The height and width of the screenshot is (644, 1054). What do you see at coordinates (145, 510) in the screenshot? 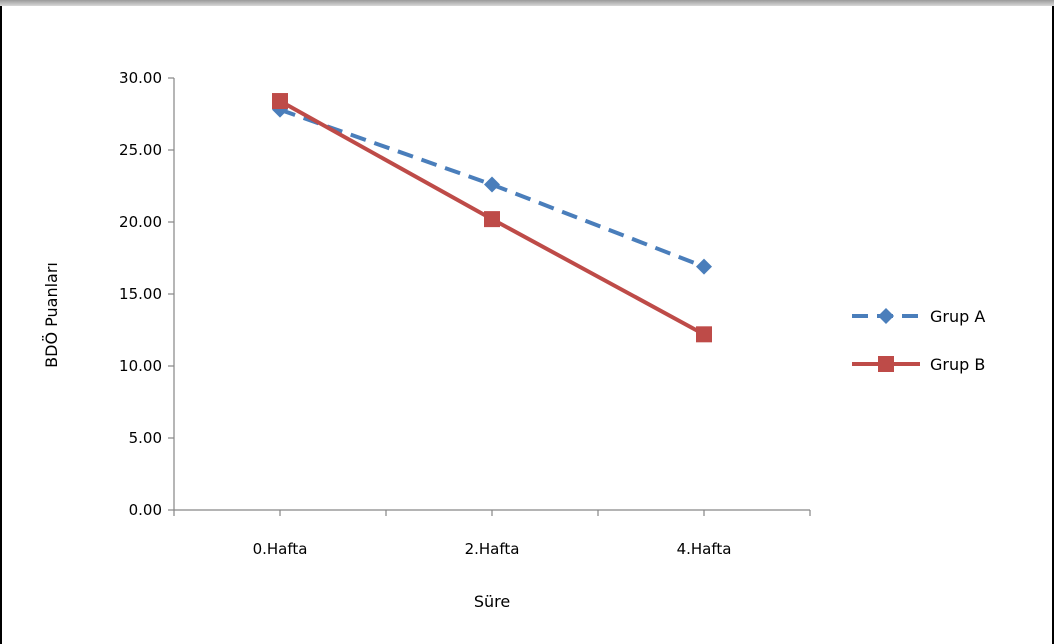
I see `y-tick-label: 0.00` at bounding box center [145, 510].